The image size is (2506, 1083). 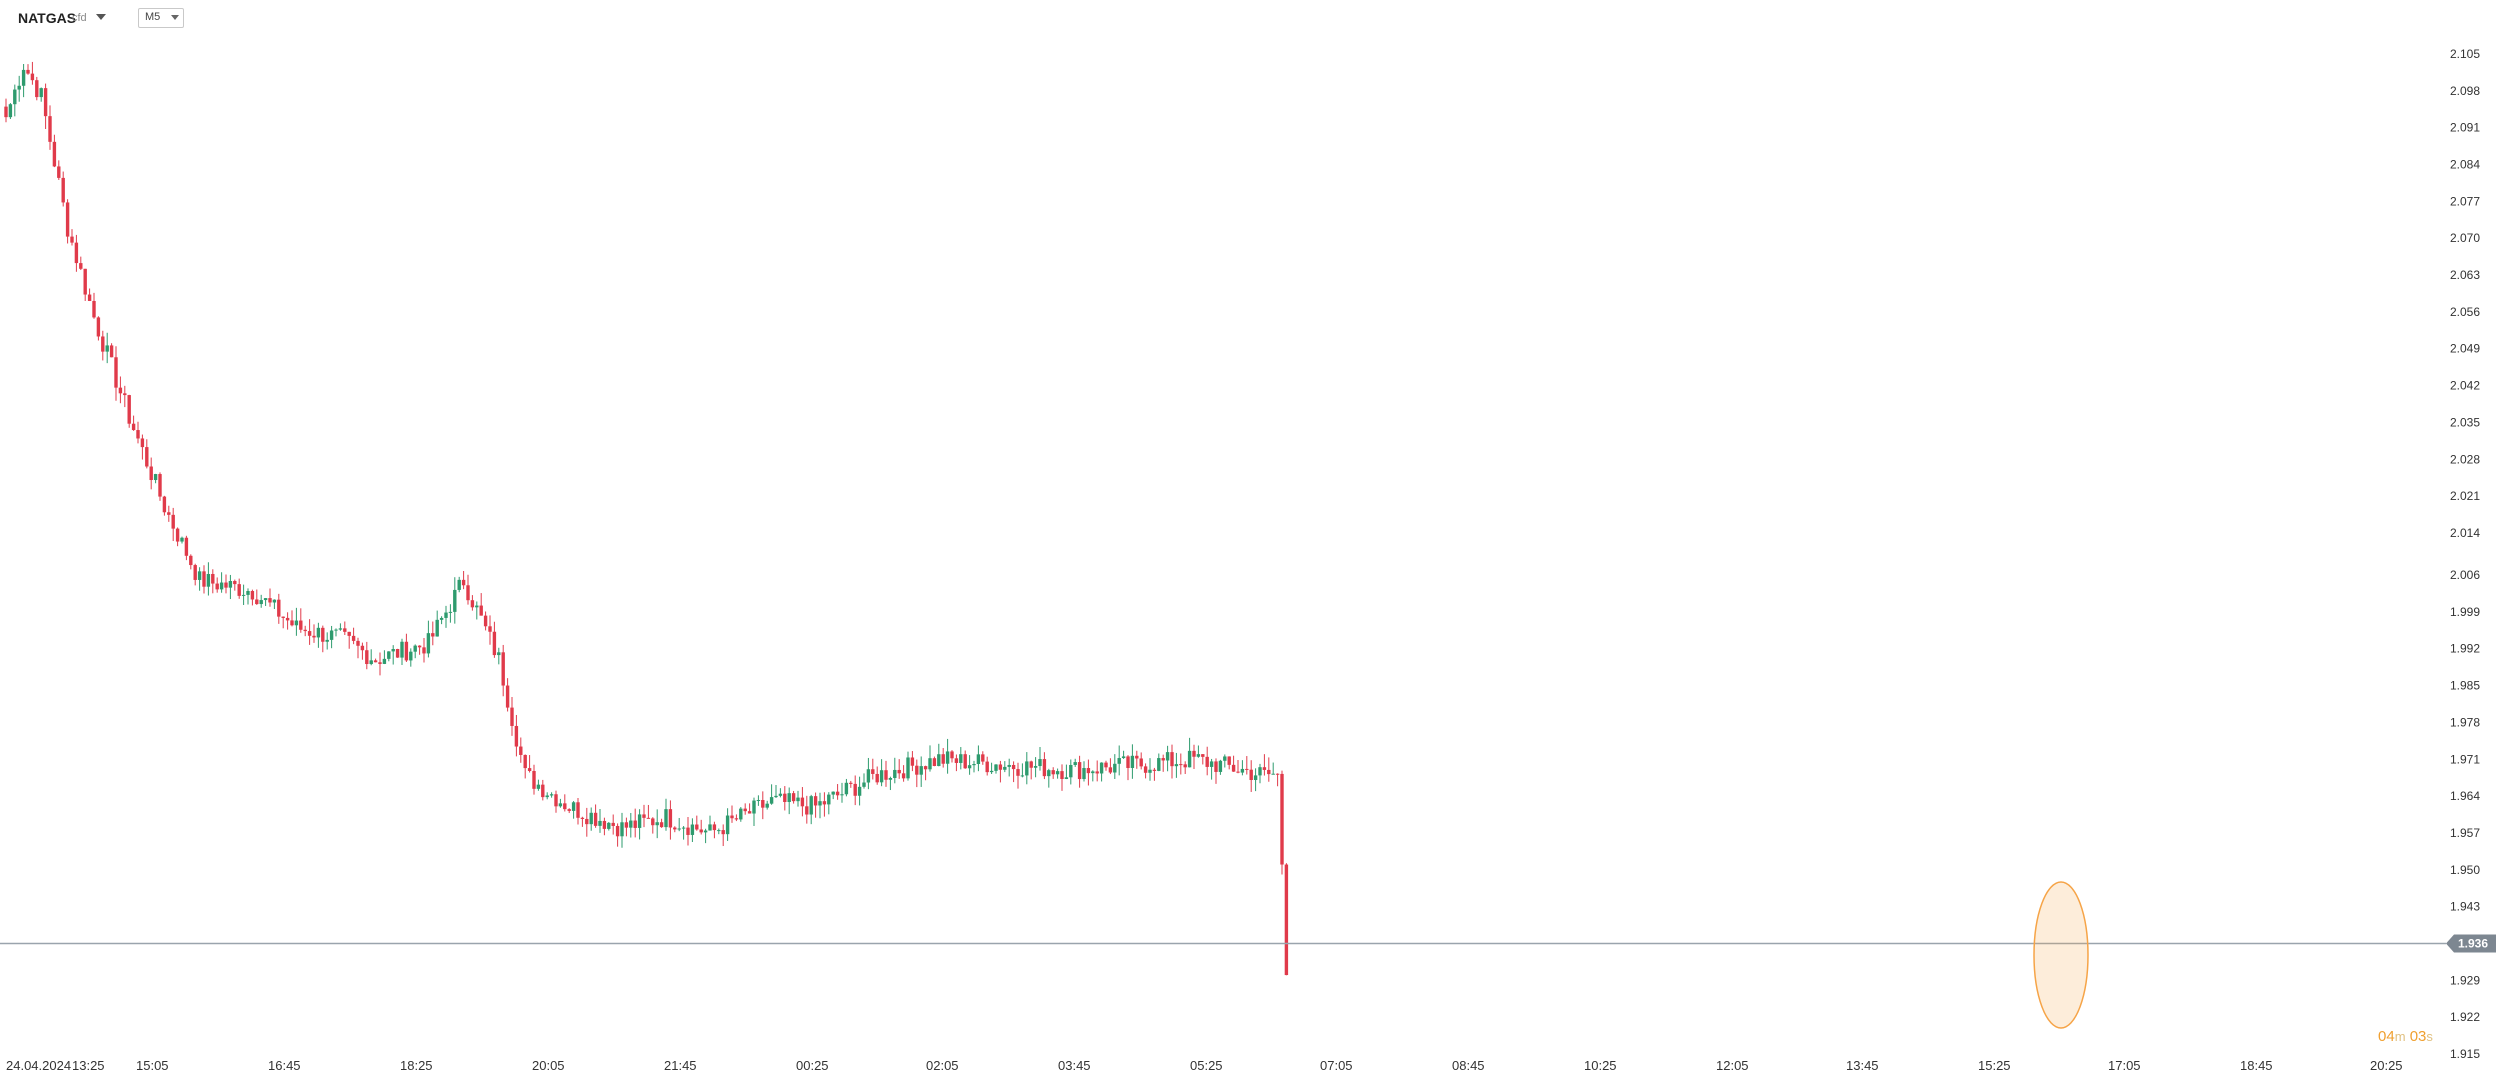 I want to click on symbol-dropdown-icon, so click(x=101, y=17).